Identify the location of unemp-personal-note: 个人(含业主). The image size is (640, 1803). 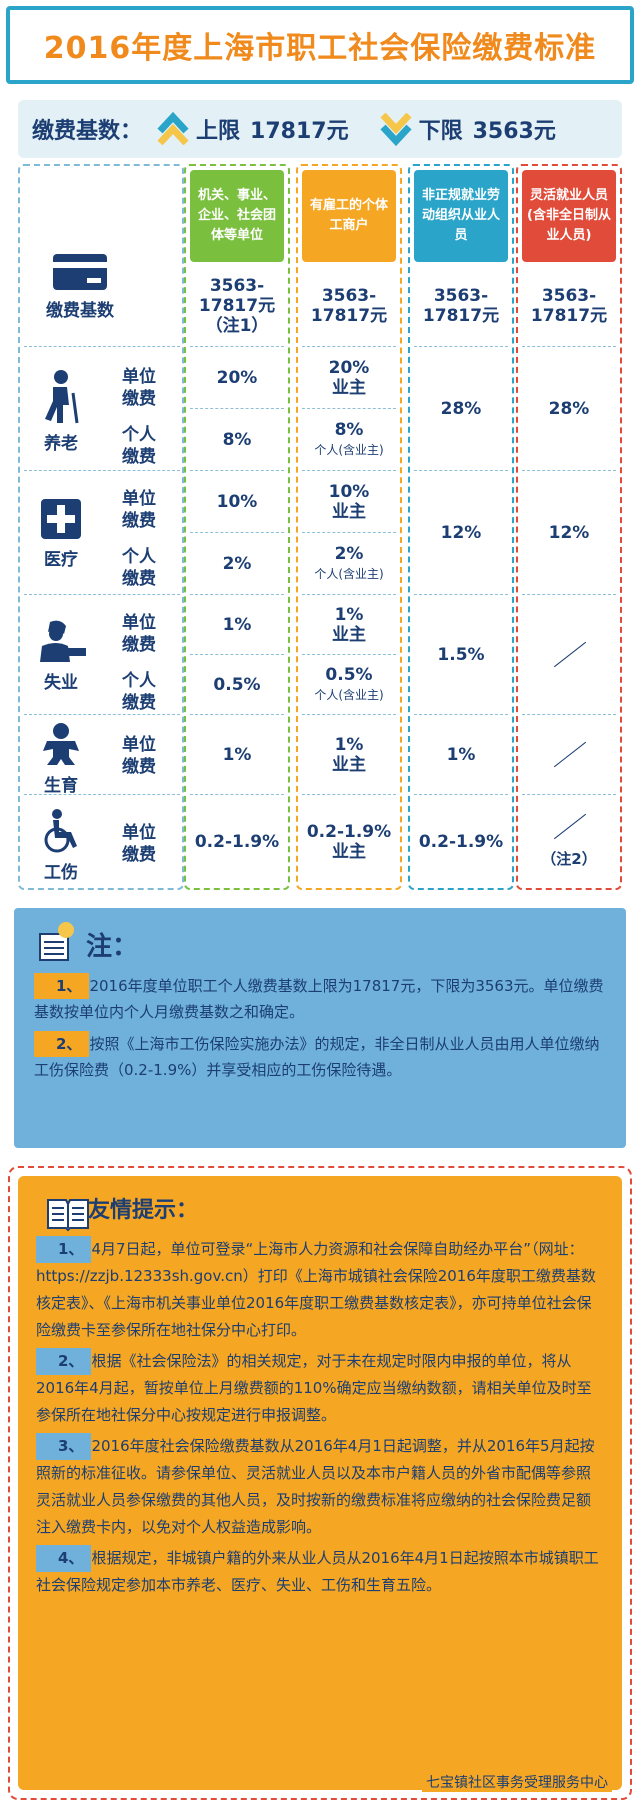
(349, 695).